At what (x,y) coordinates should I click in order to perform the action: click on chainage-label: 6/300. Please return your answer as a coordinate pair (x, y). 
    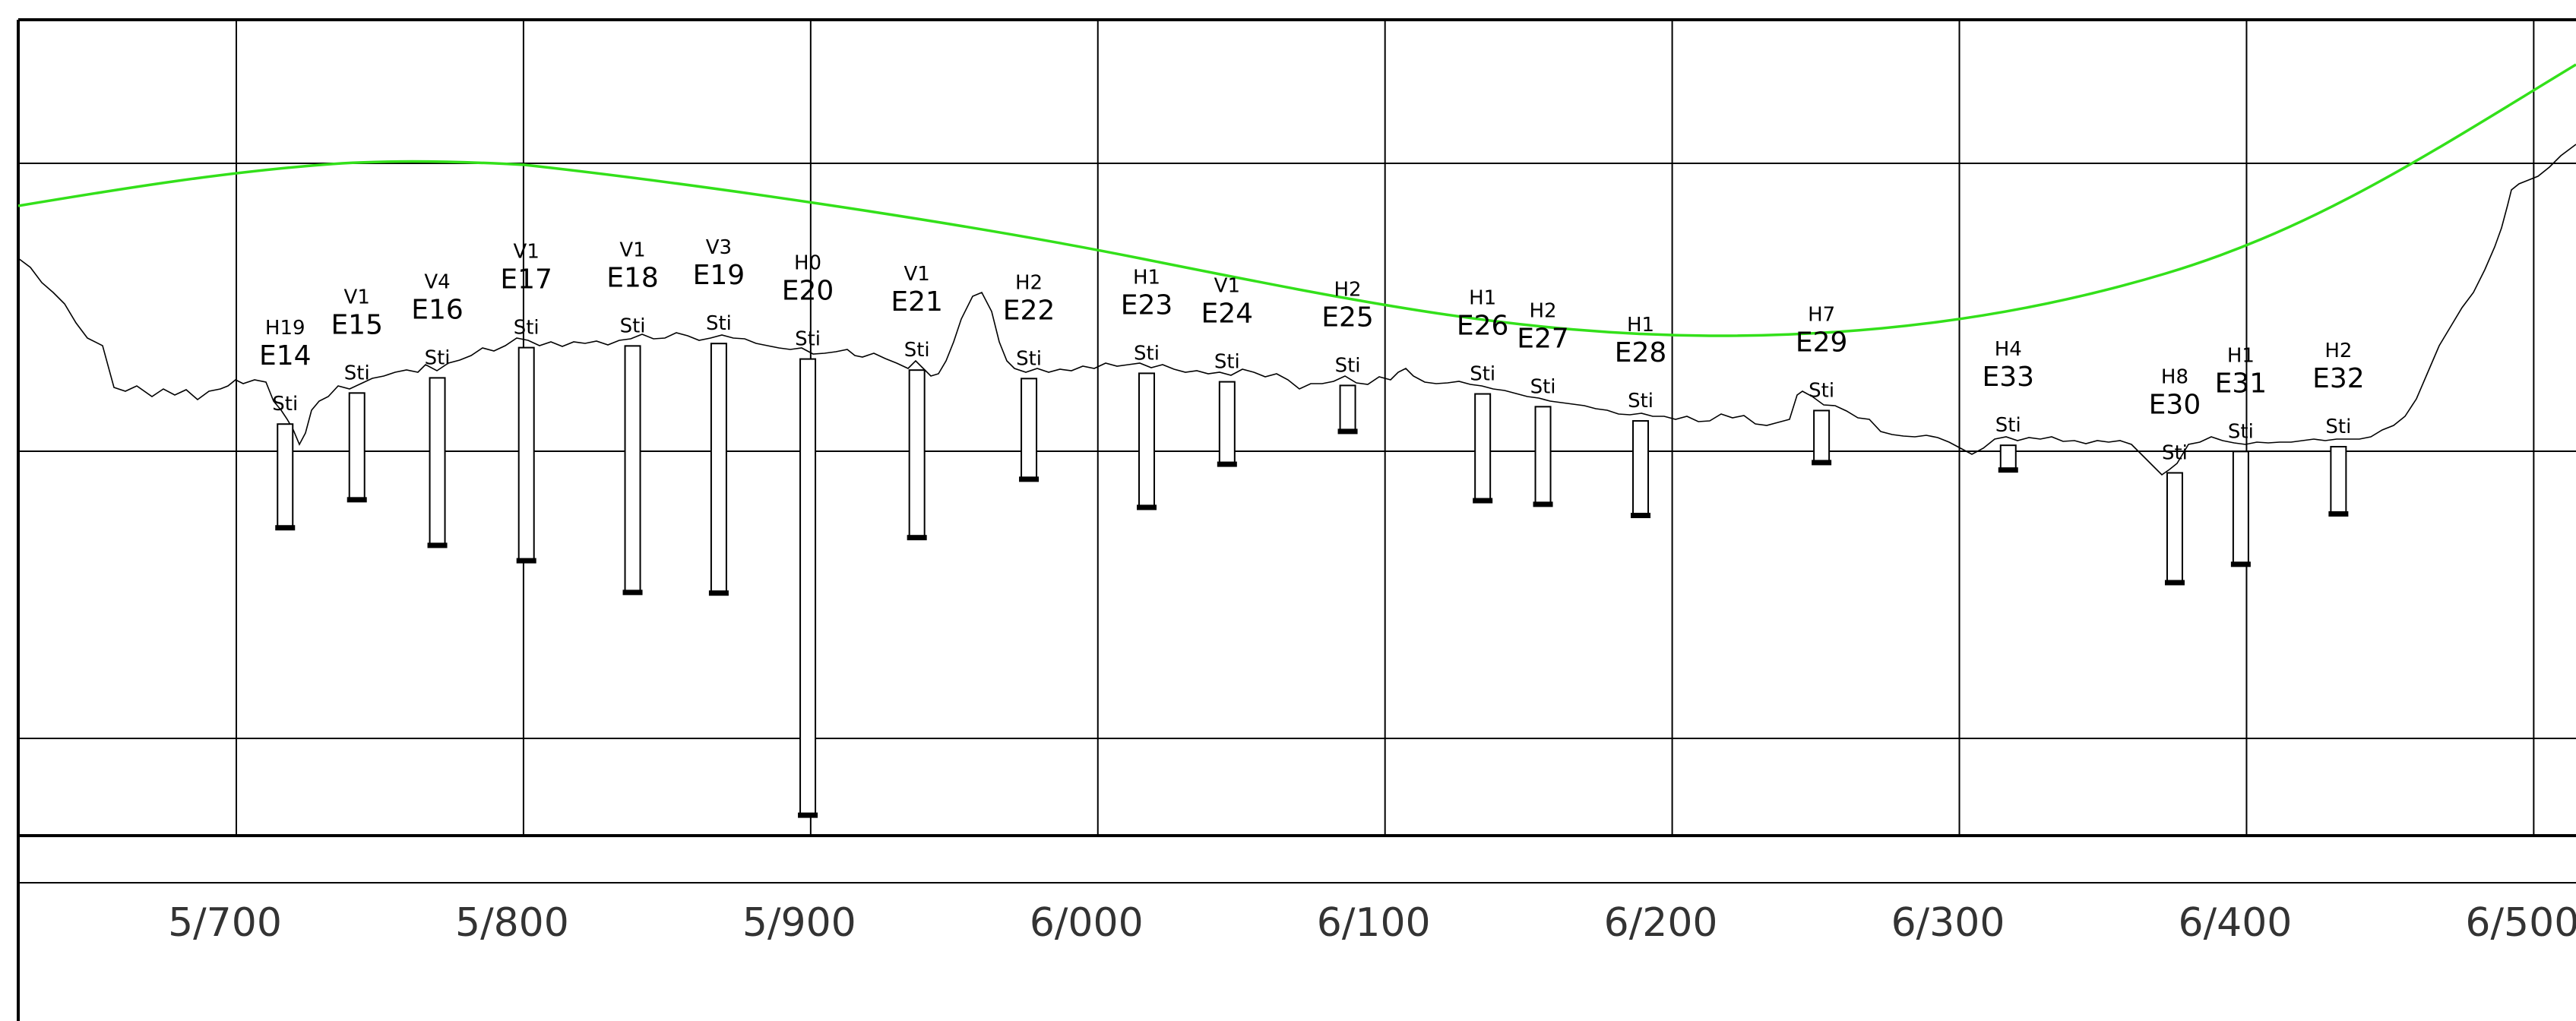
    Looking at the image, I should click on (1948, 923).